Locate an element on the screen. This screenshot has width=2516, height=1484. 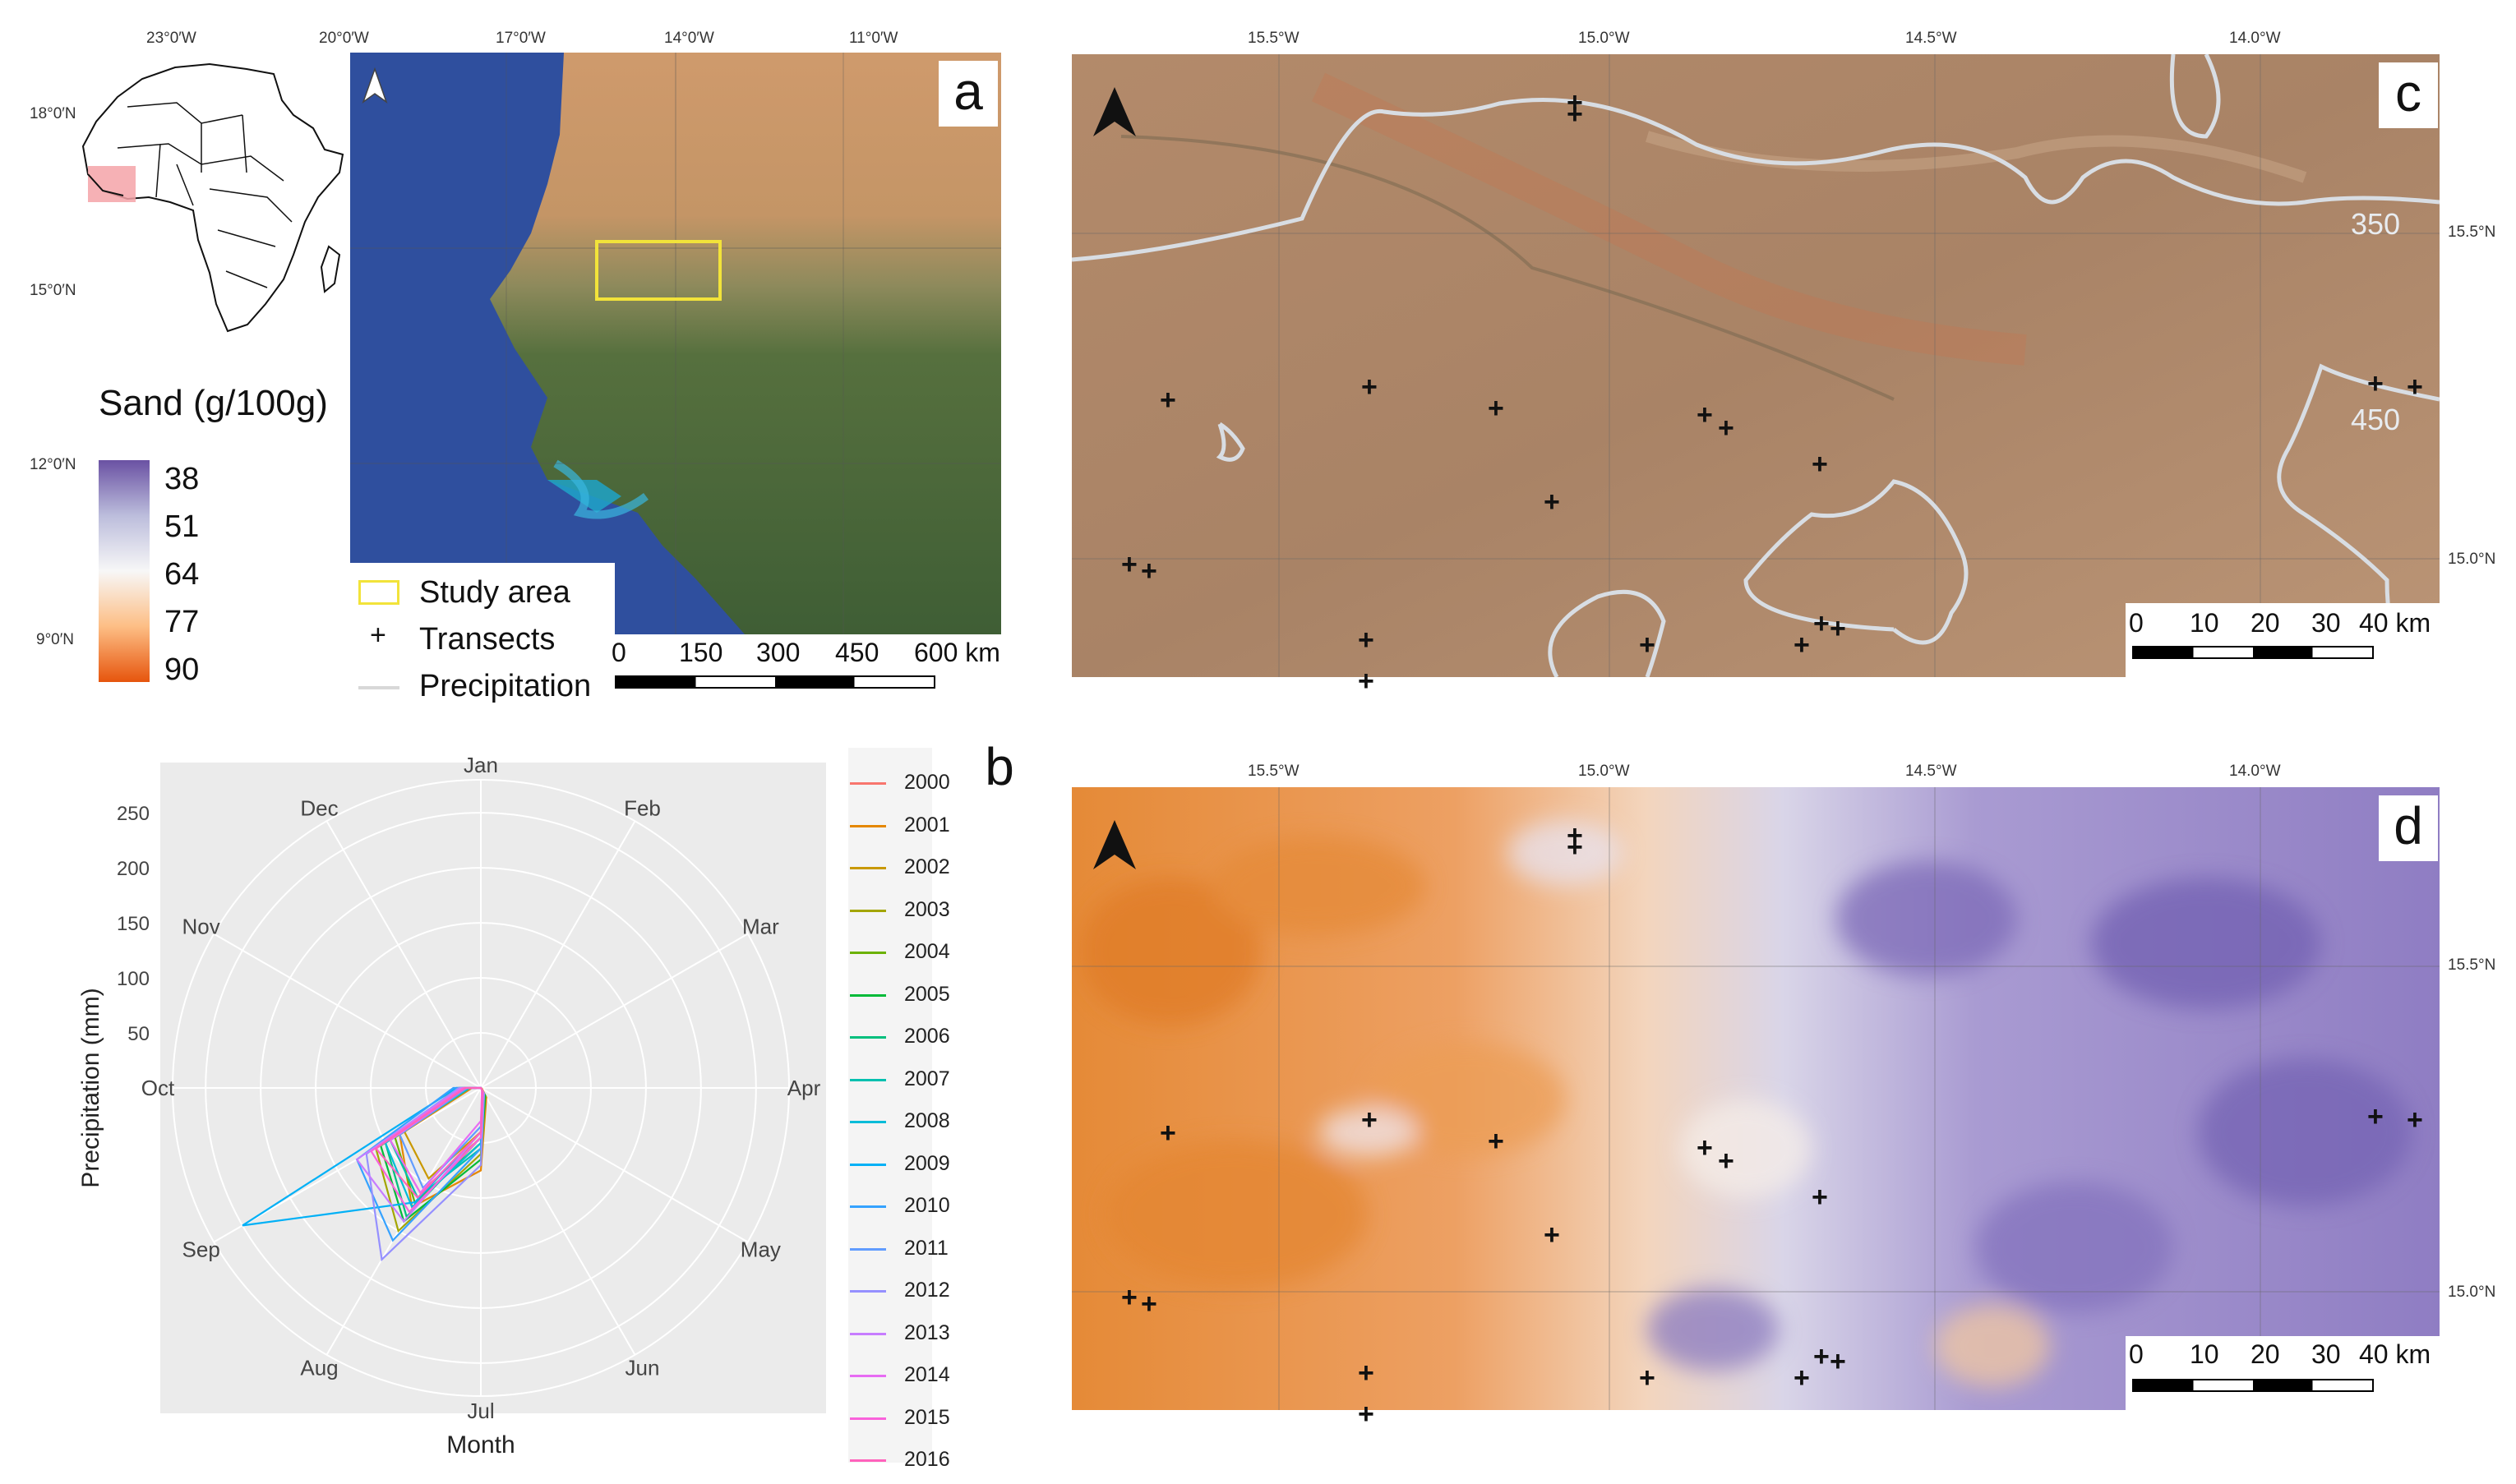
legend-key-2013 is located at coordinates (868, 1334).